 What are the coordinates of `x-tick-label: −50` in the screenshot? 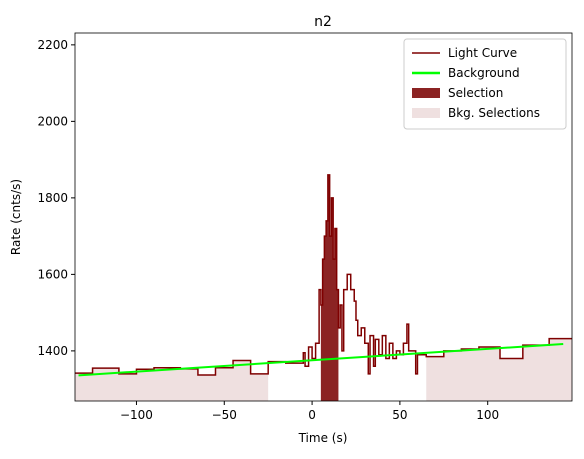 It's located at (224, 415).